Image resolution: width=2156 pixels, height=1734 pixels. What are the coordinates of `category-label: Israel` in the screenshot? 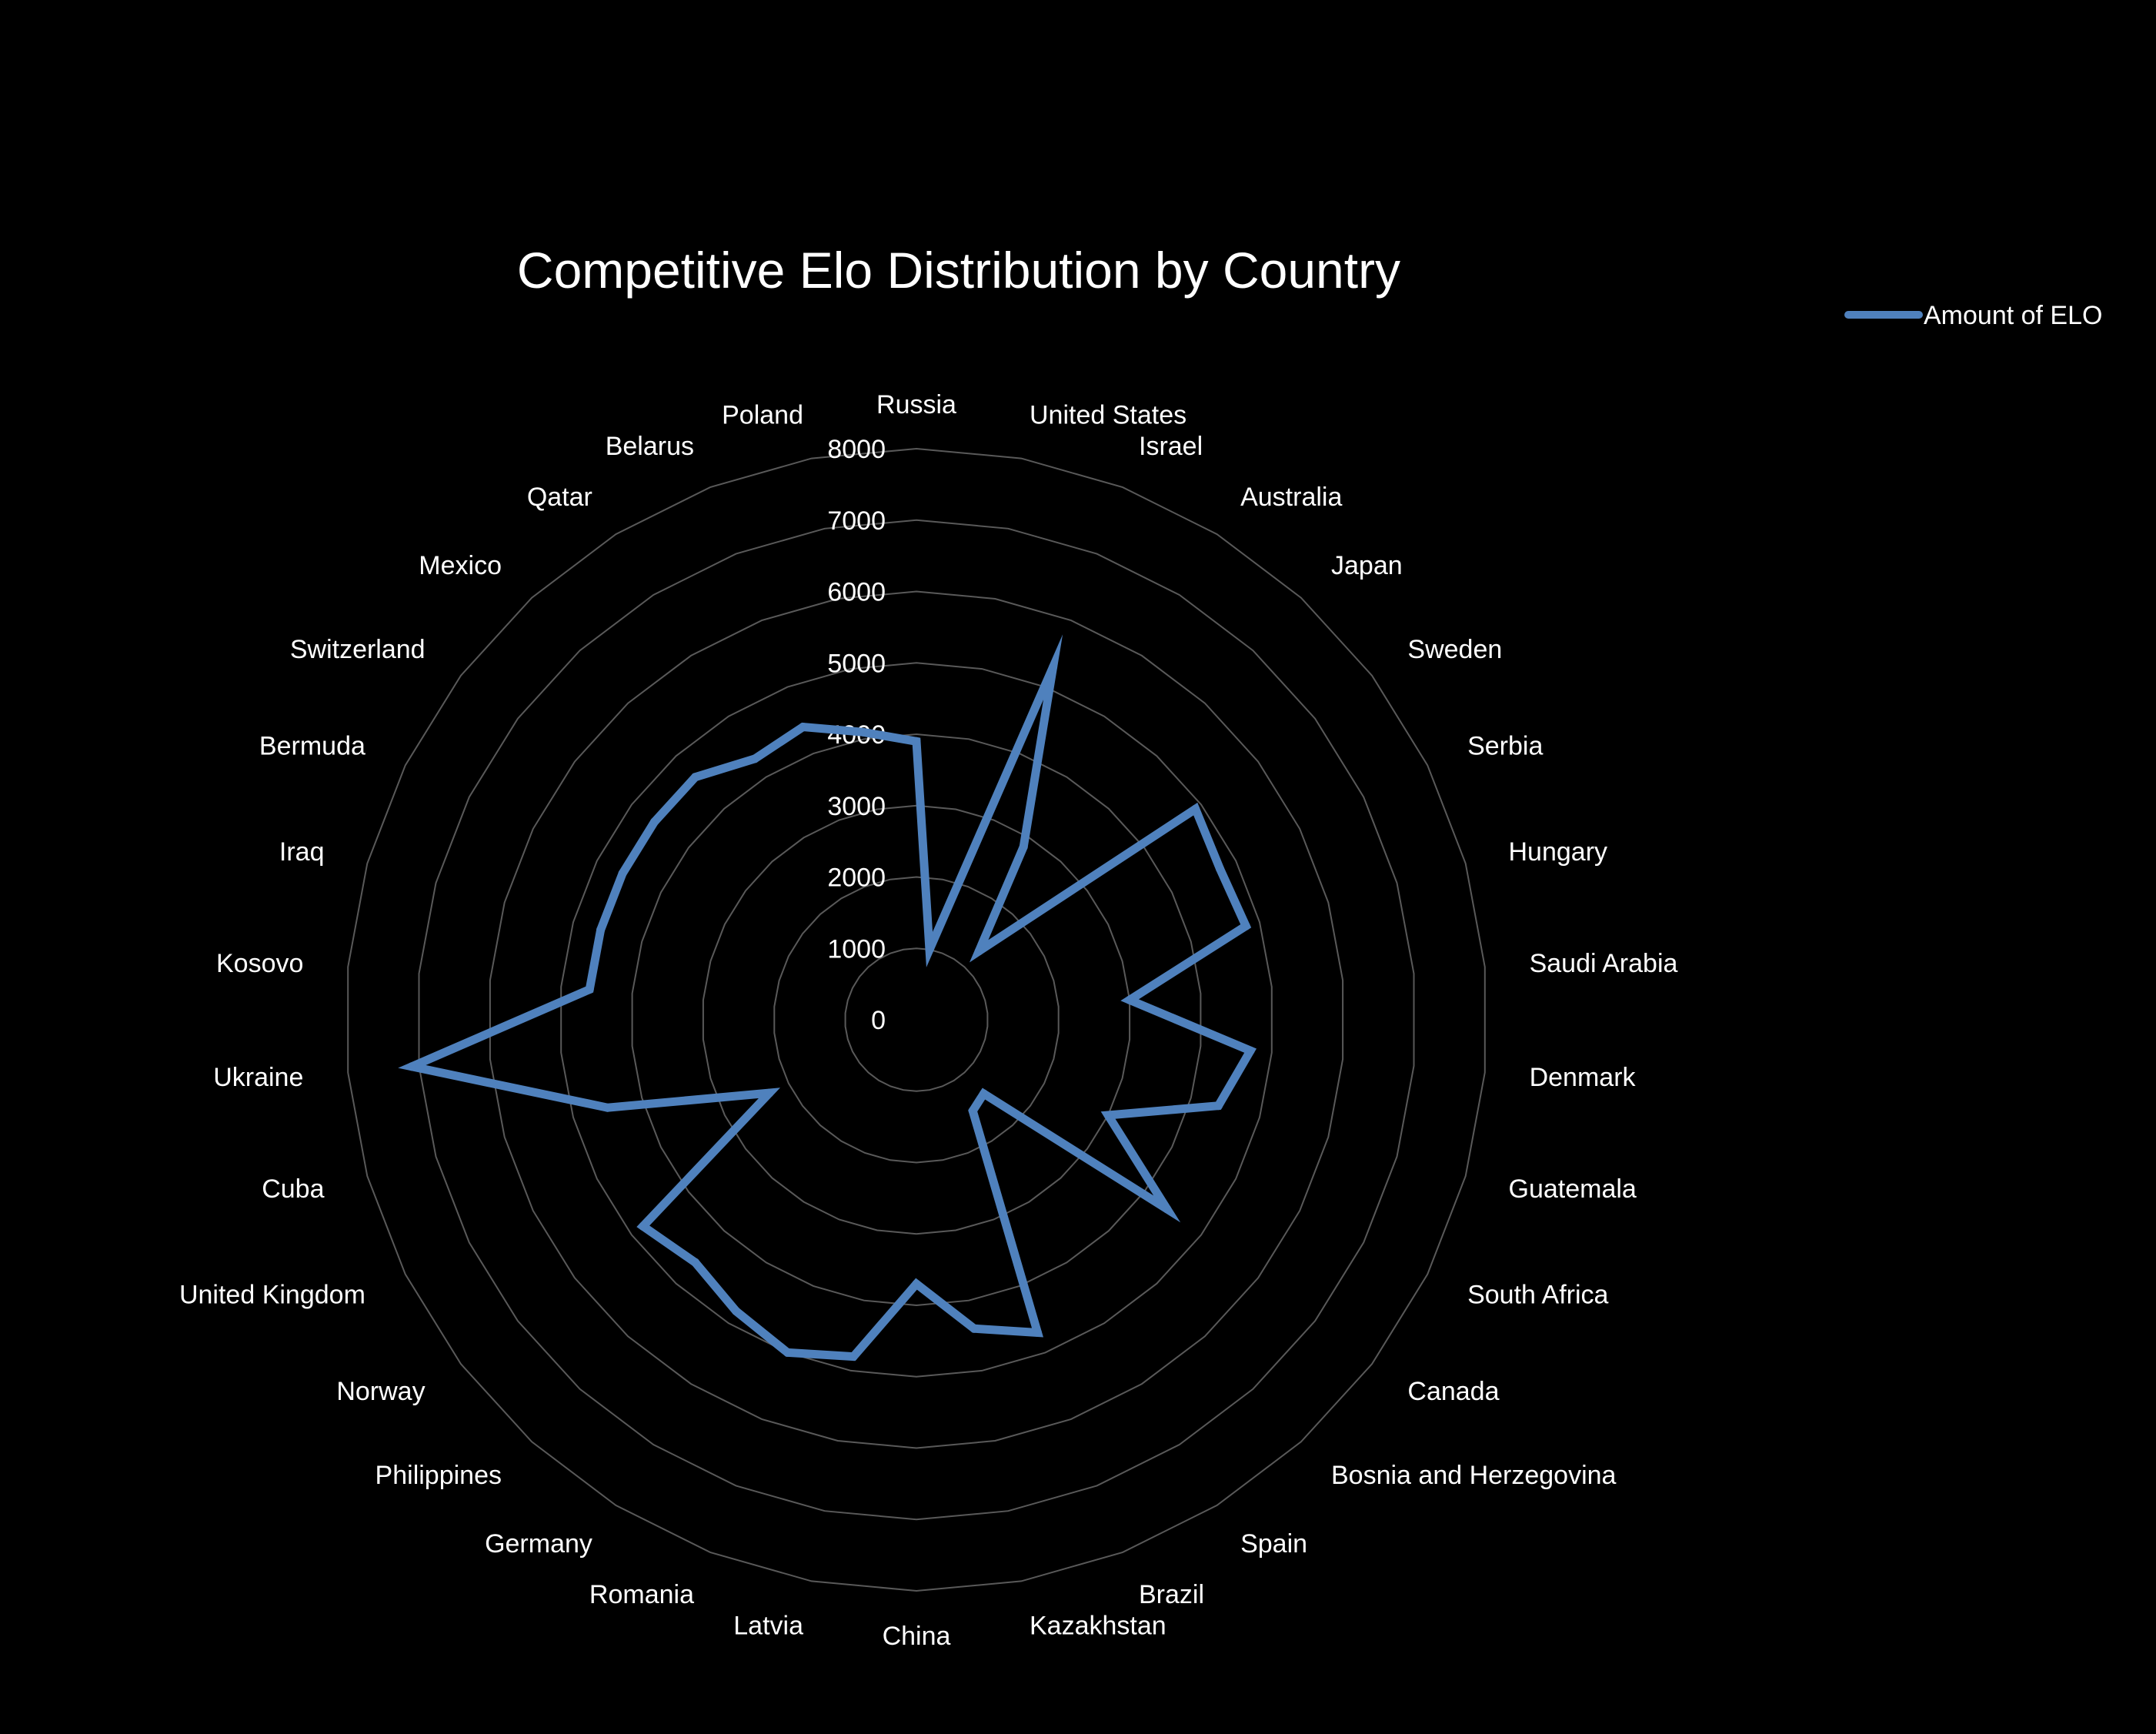 It's located at (1171, 446).